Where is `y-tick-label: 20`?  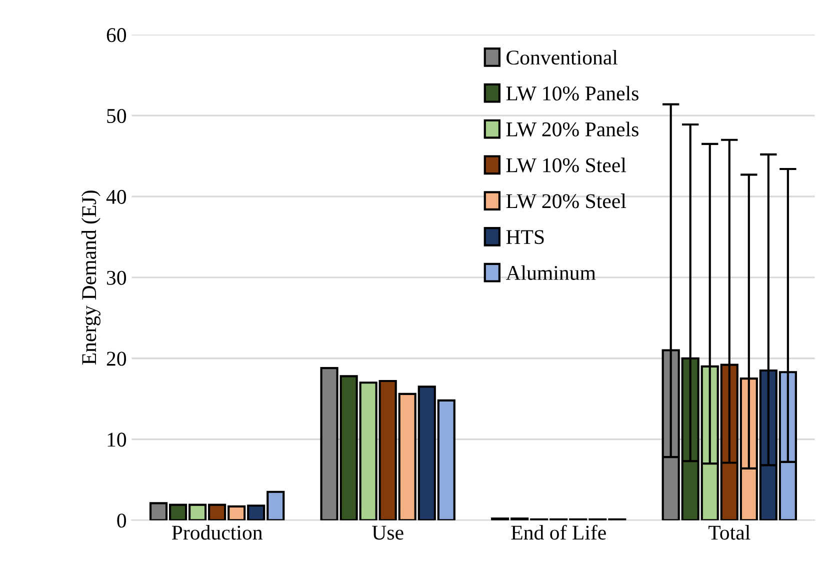
y-tick-label: 20 is located at coordinates (116, 359).